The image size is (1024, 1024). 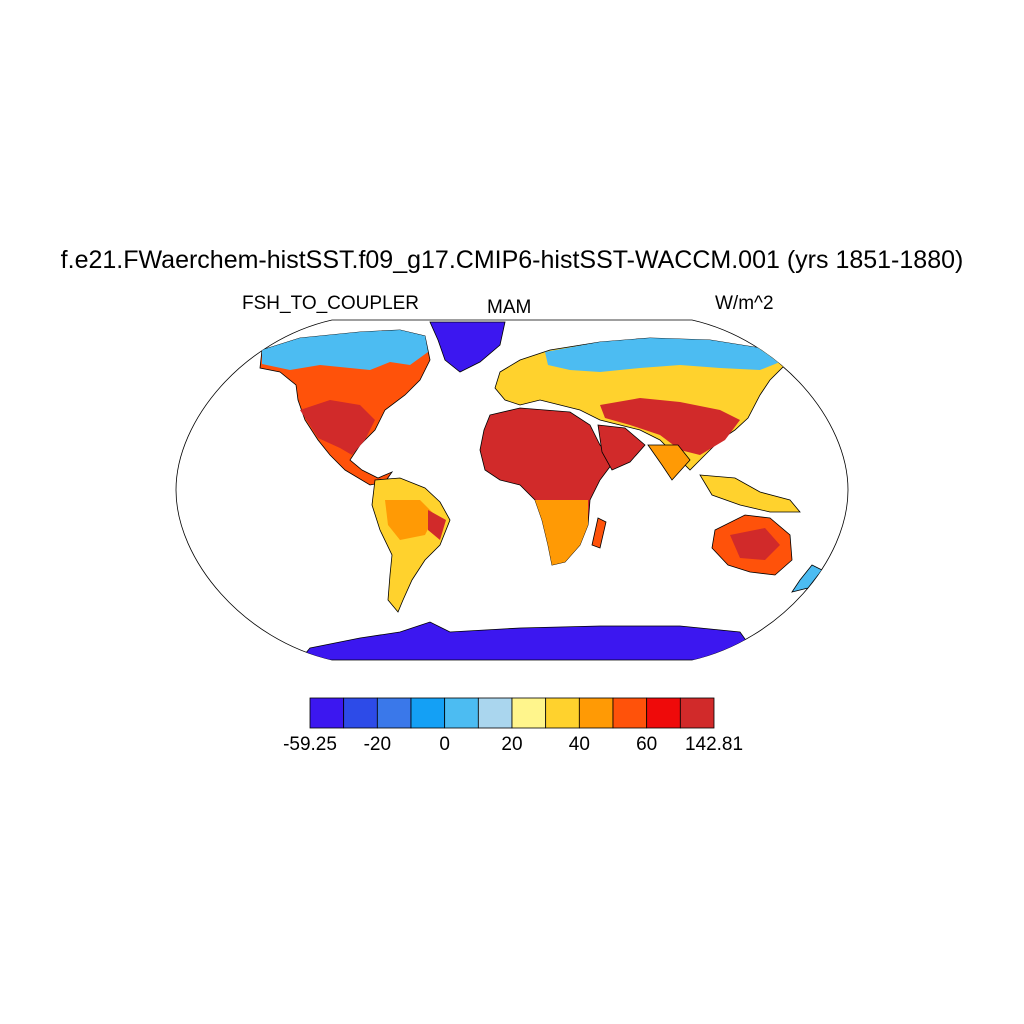 What do you see at coordinates (512, 744) in the screenshot?
I see `colorbar-tick-label: 20` at bounding box center [512, 744].